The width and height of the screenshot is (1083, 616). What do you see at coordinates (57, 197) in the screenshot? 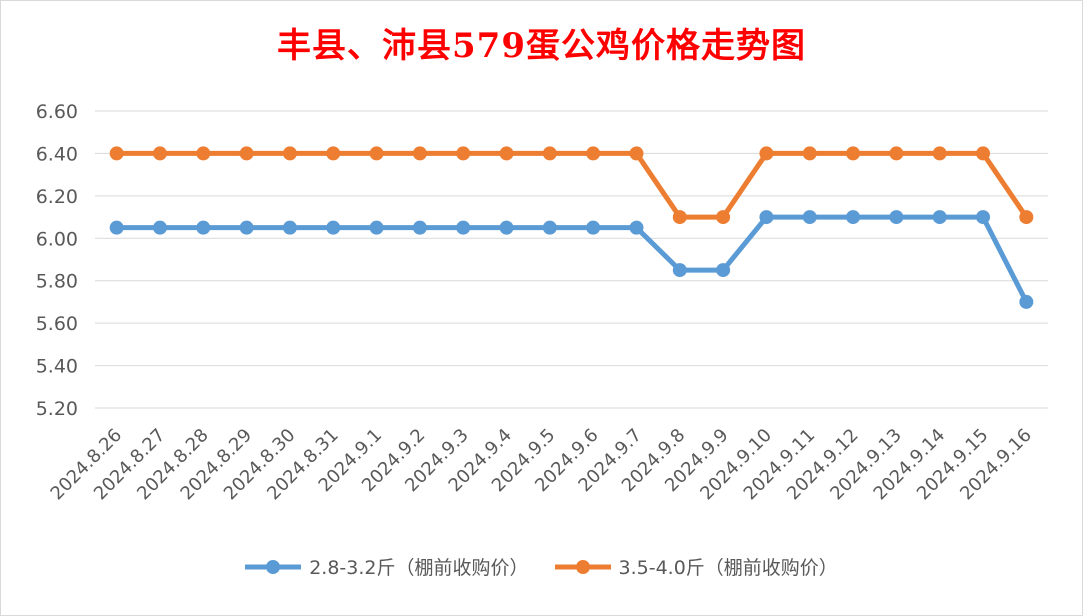
I see `y-tick-label: 6.20` at bounding box center [57, 197].